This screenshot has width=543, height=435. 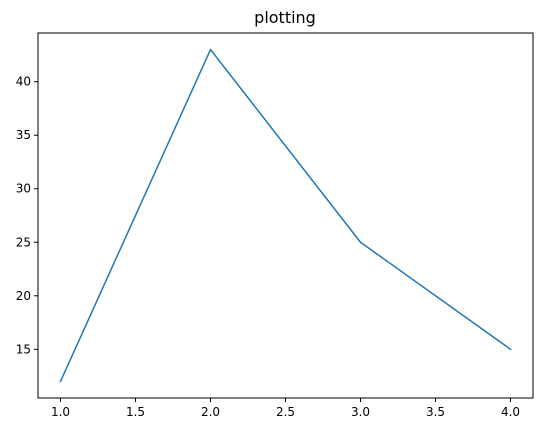 What do you see at coordinates (210, 412) in the screenshot?
I see `x-tick-label: 2.0` at bounding box center [210, 412].